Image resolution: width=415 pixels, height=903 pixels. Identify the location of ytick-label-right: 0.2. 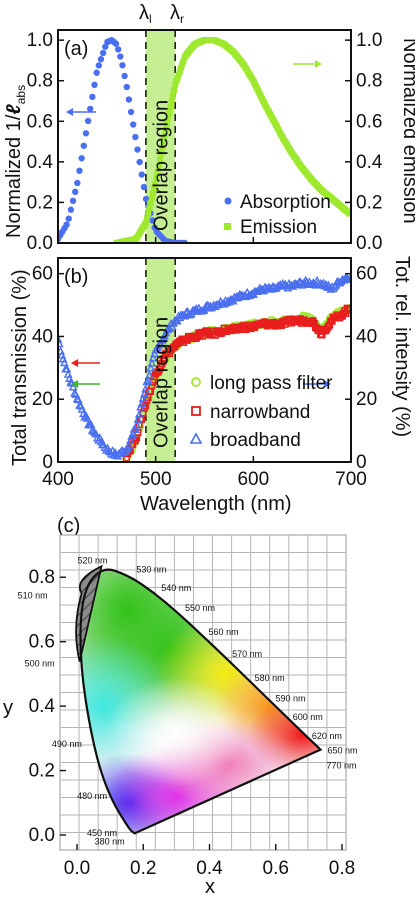
(369, 202).